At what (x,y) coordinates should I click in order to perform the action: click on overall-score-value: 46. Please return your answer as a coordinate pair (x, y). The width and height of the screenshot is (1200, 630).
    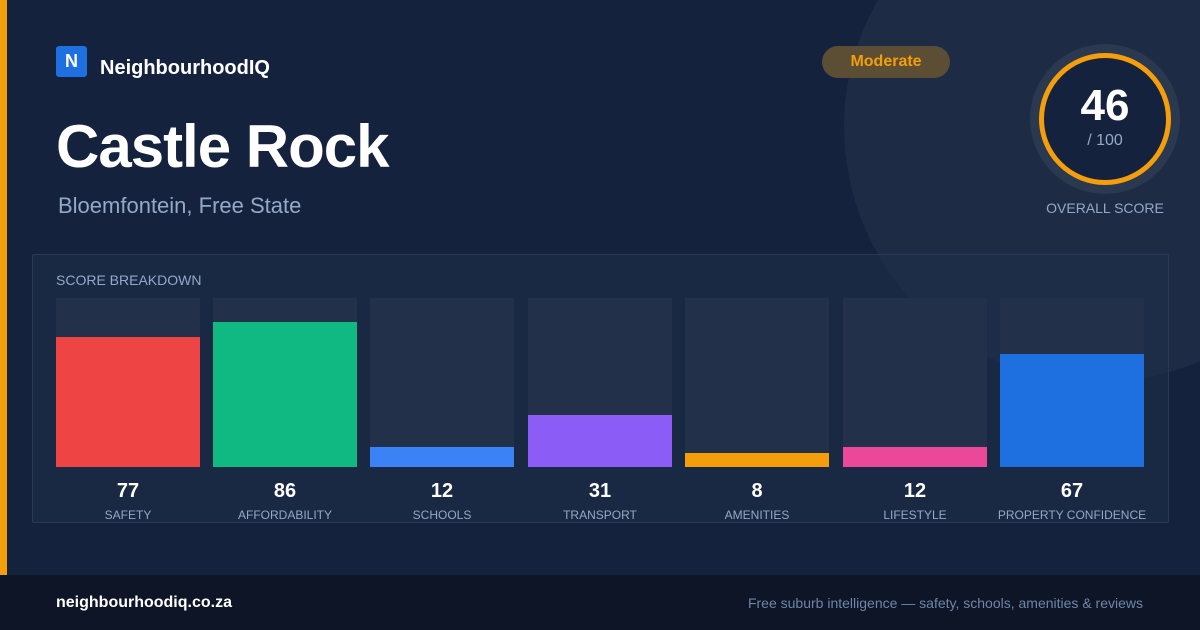
    Looking at the image, I should click on (1105, 105).